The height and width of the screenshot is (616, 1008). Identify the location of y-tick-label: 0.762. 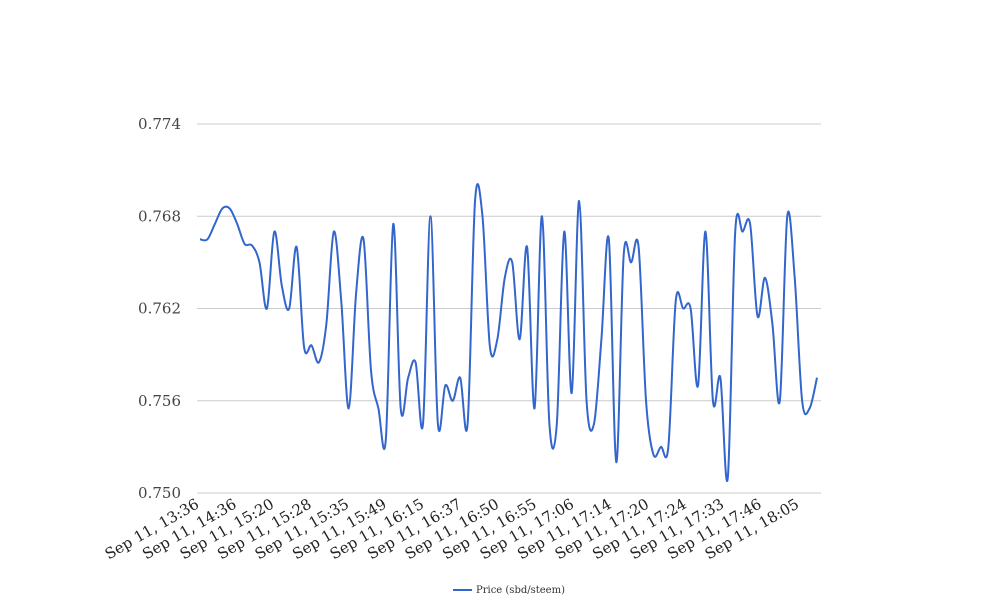
(159, 309).